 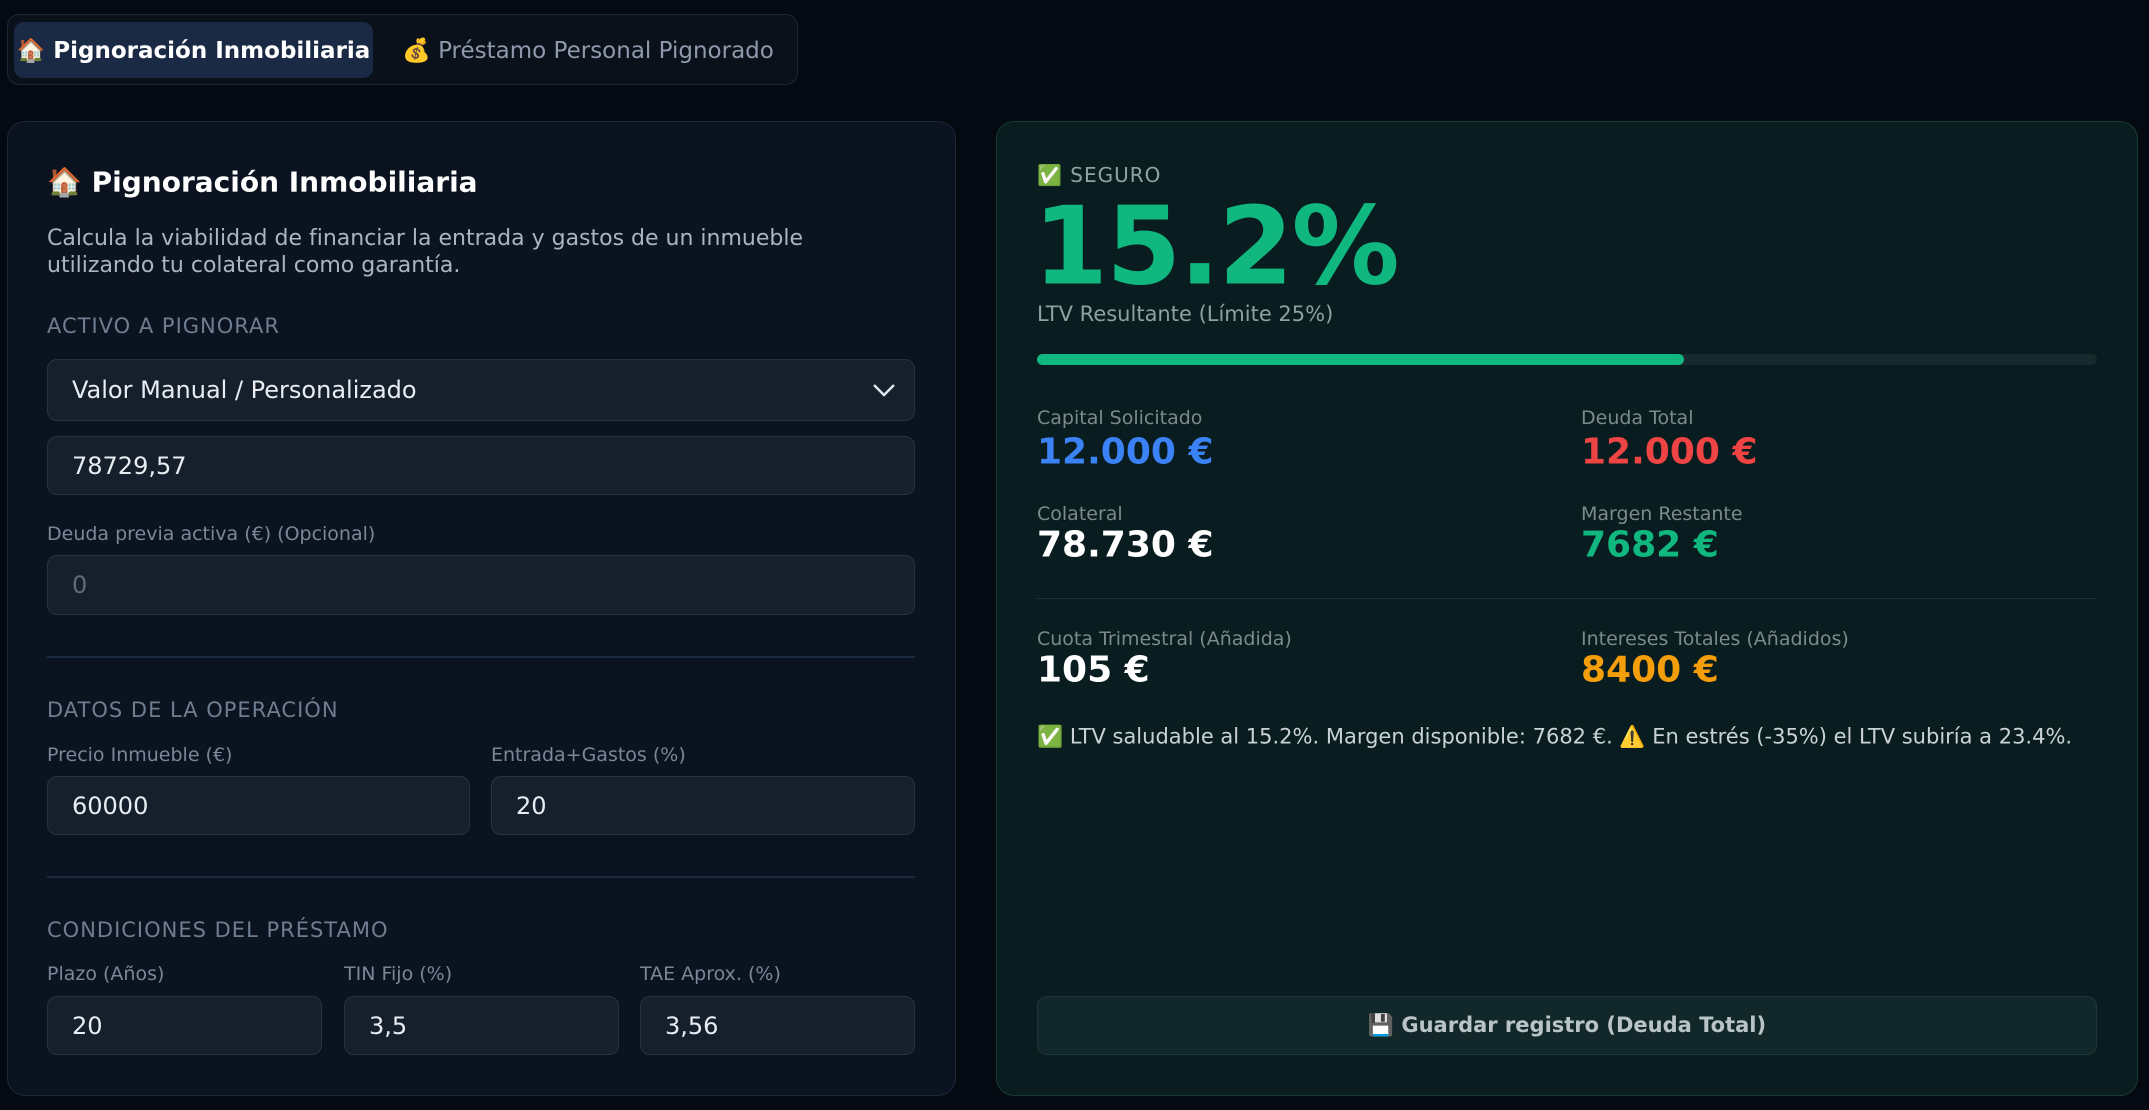 I want to click on chevron, so click(x=884, y=390).